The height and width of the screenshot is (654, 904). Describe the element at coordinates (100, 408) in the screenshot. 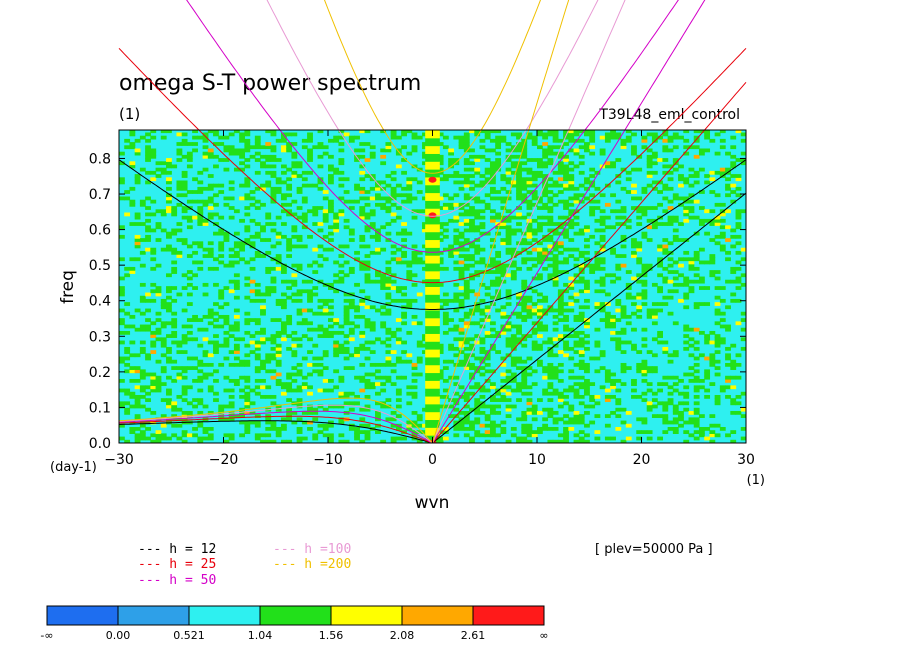

I see `y-tick-label: 0.1` at that location.